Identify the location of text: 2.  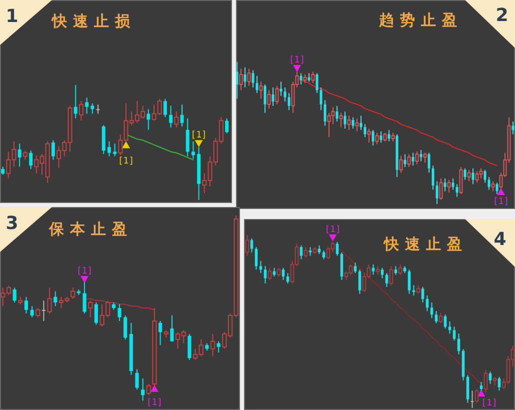
(502, 15).